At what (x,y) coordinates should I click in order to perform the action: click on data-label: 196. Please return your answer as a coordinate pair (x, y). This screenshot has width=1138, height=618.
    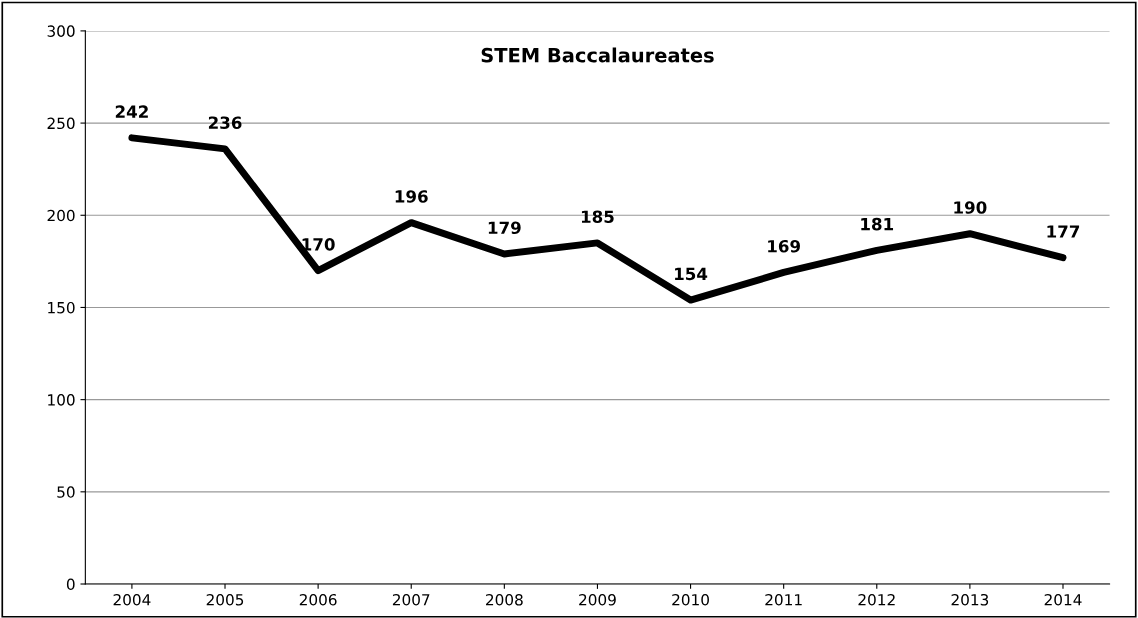
    Looking at the image, I should click on (411, 196).